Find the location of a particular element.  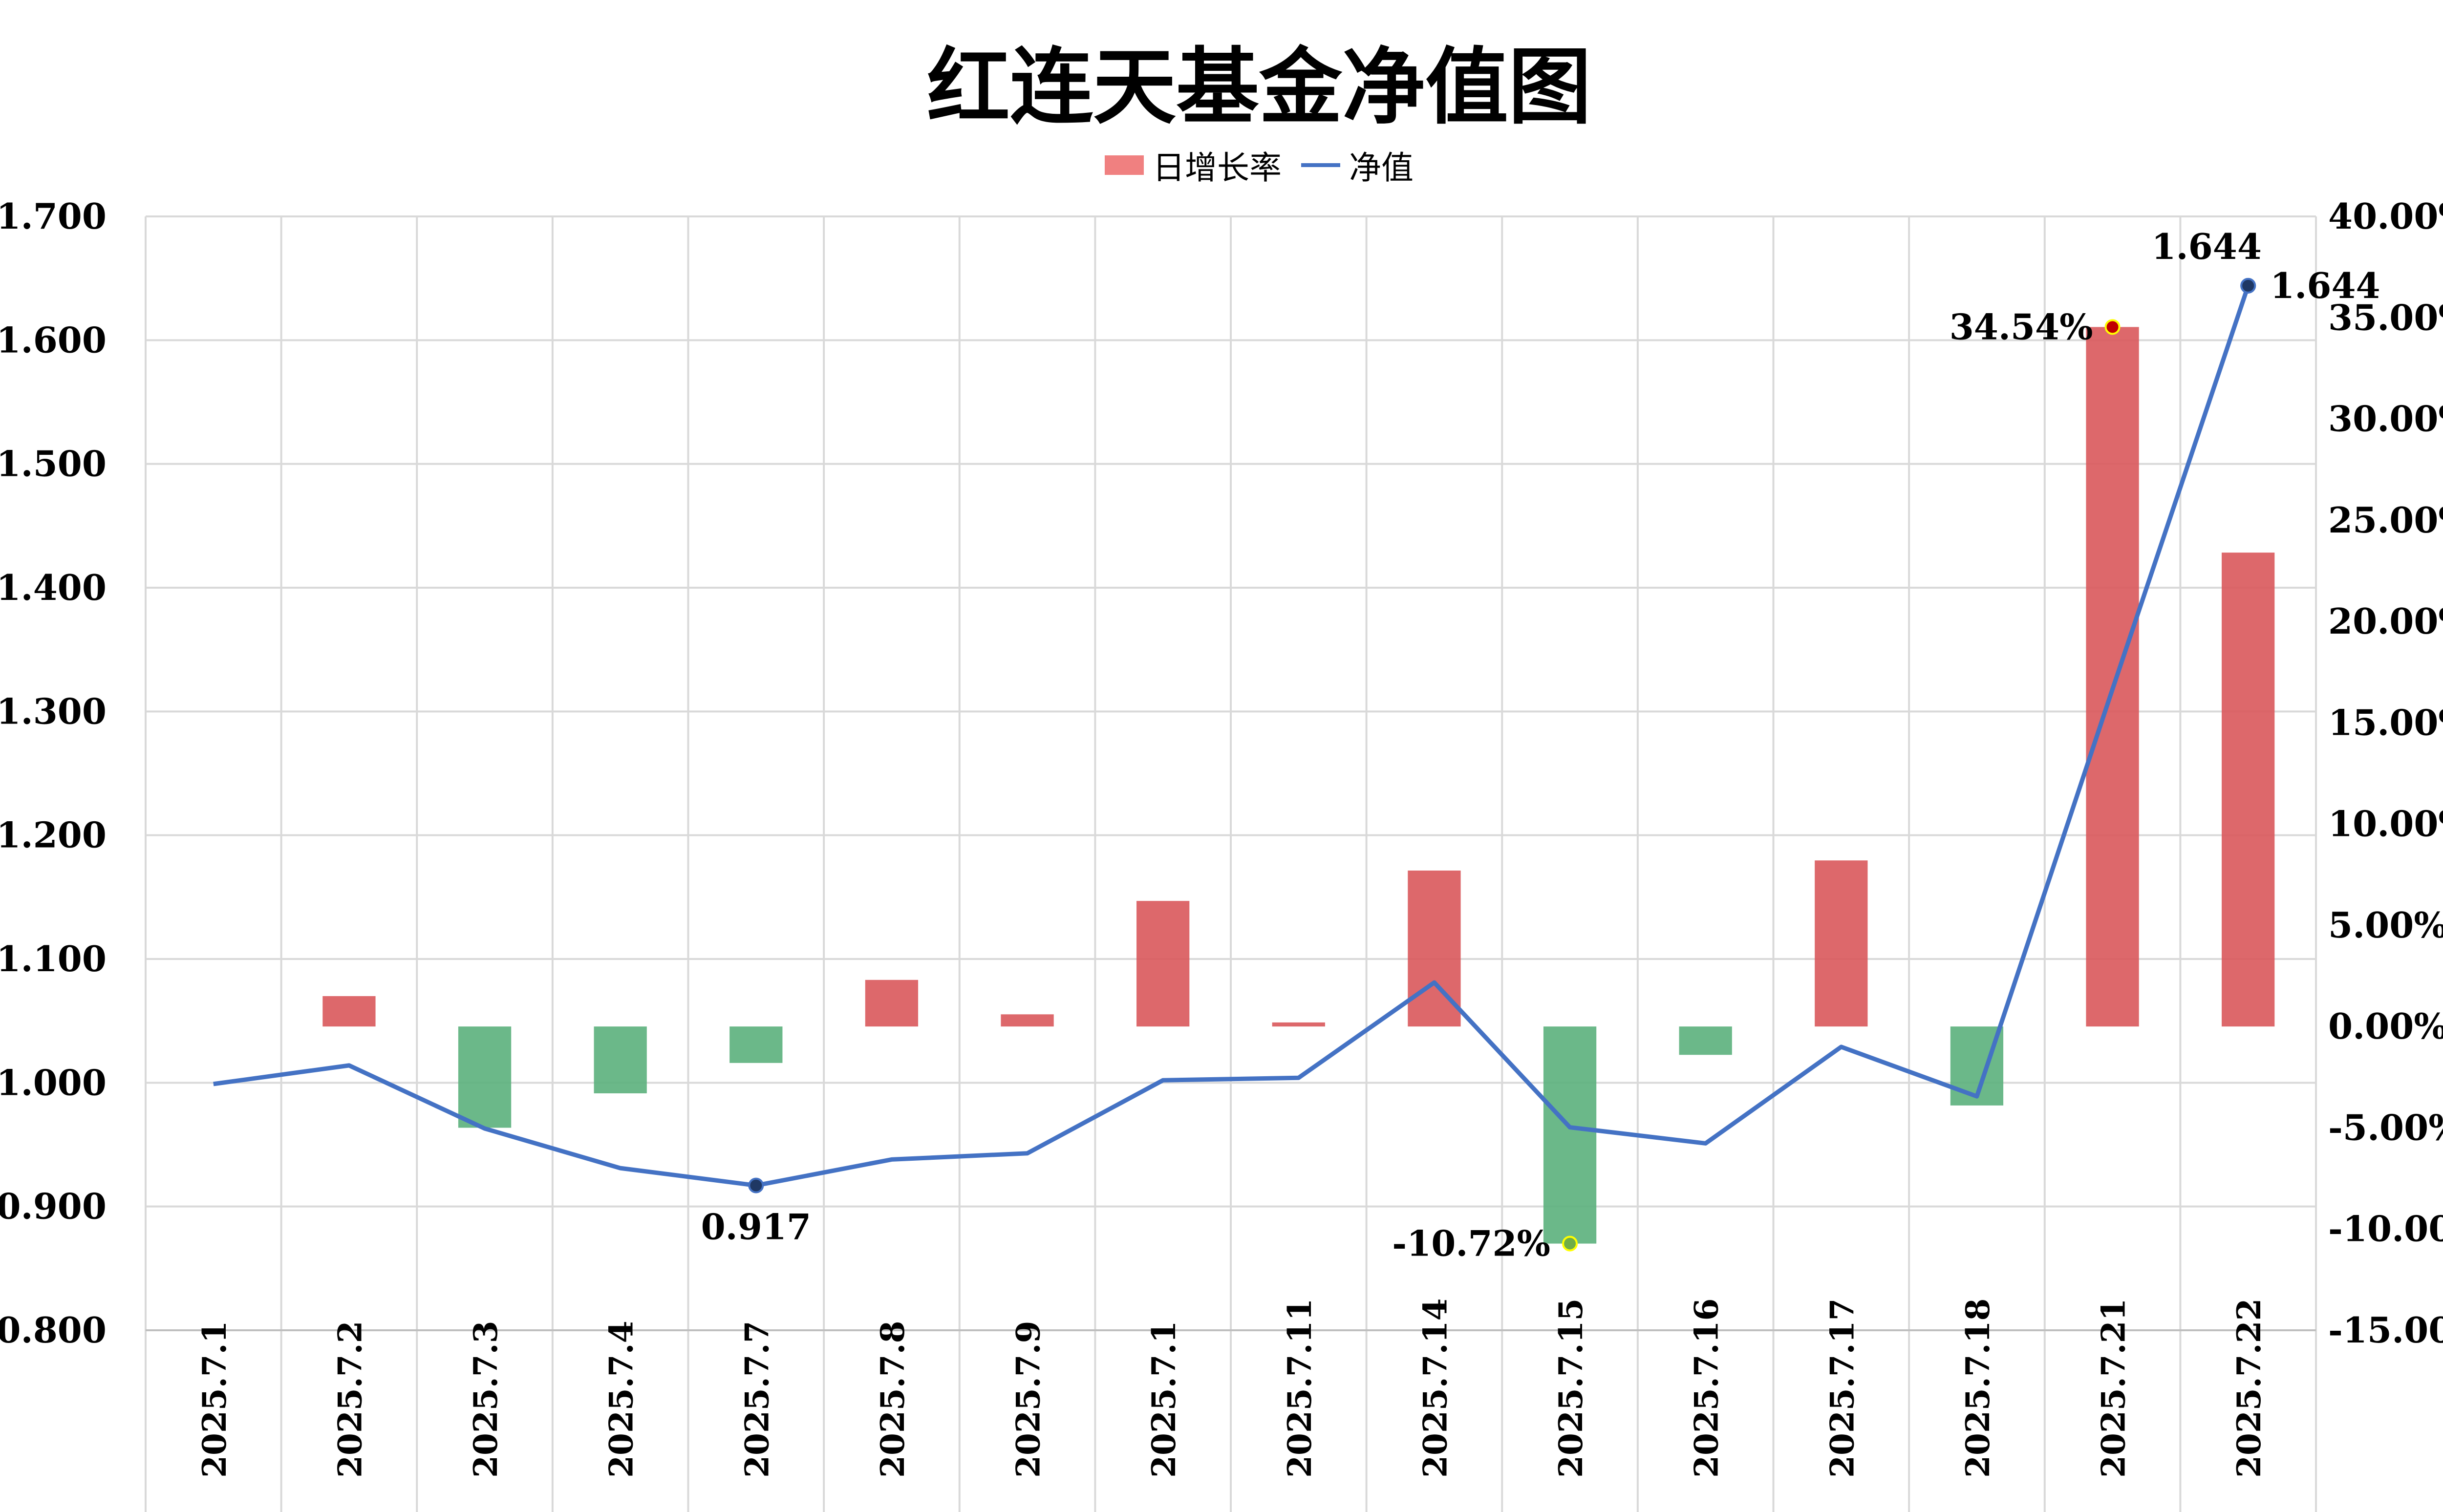

y-right-tick-label: 5.00% is located at coordinates (2385, 925).